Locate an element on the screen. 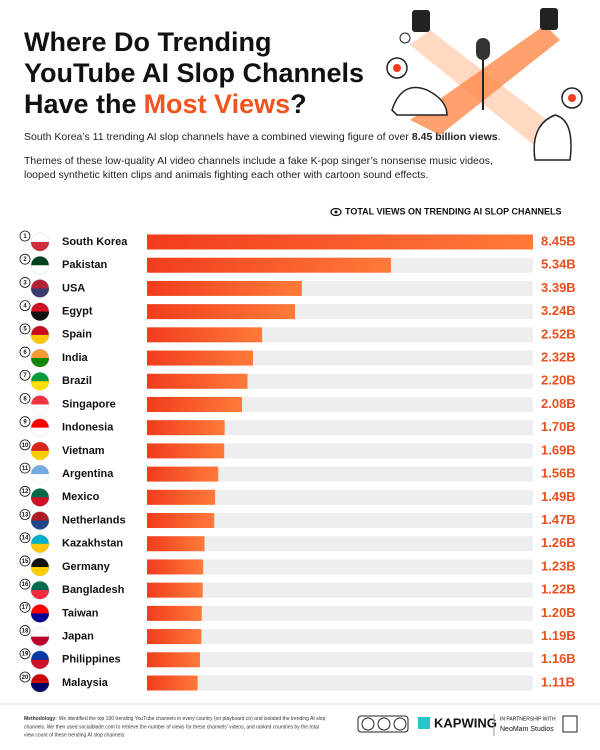 This screenshot has width=600, height=750. category-label: Pakistan is located at coordinates (85, 265).